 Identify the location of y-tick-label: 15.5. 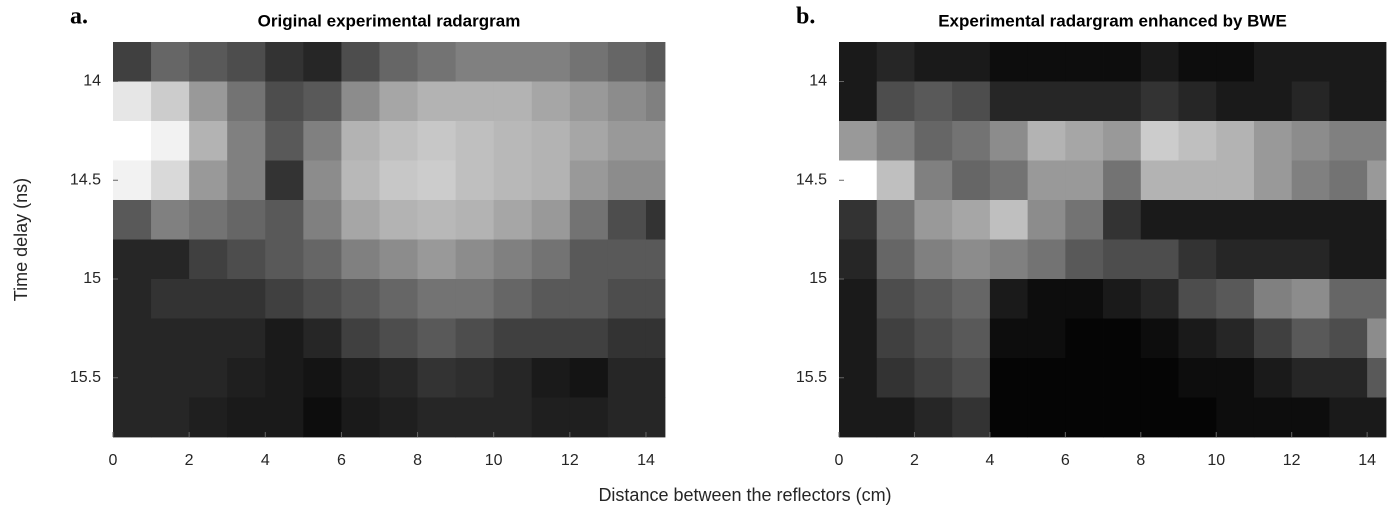
(811, 377).